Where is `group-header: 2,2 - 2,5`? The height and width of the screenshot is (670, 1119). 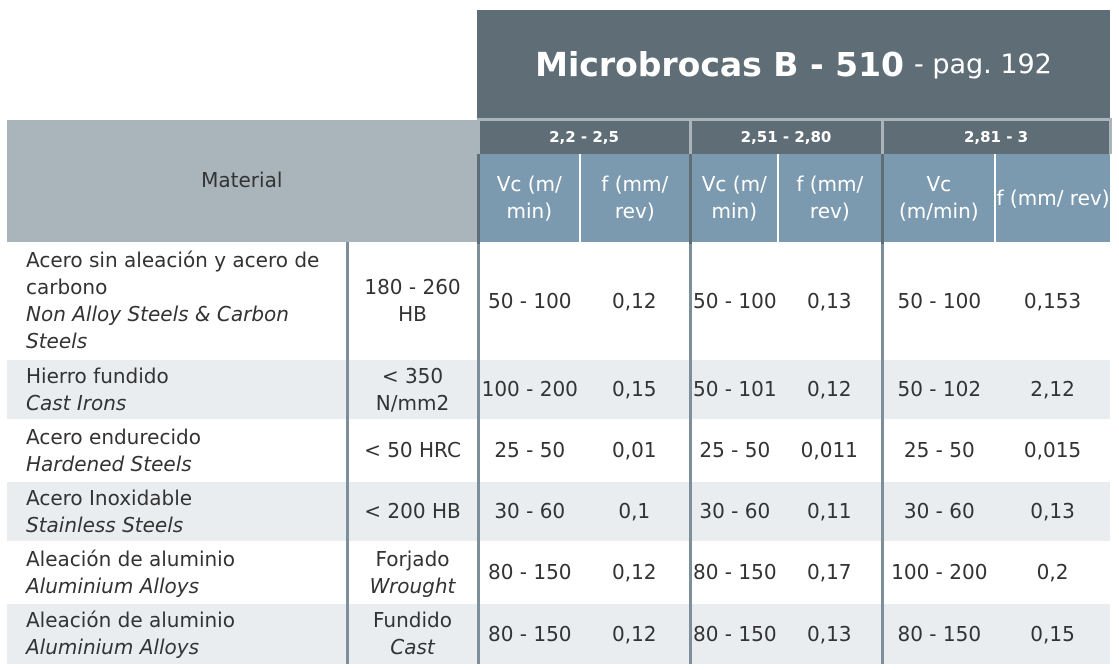
group-header: 2,2 - 2,5 is located at coordinates (584, 136).